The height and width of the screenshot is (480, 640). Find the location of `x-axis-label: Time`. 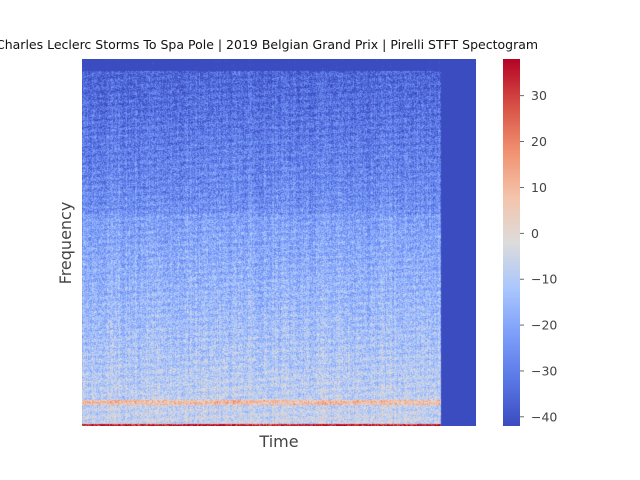

x-axis-label: Time is located at coordinates (278, 441).